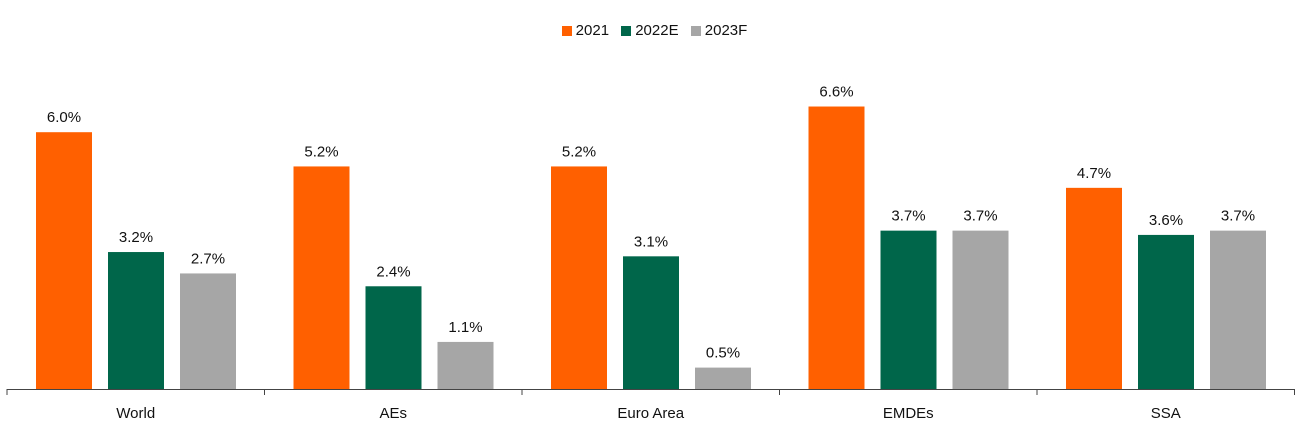 This screenshot has height=435, width=1309. I want to click on legend-swatch-2021, so click(566, 30).